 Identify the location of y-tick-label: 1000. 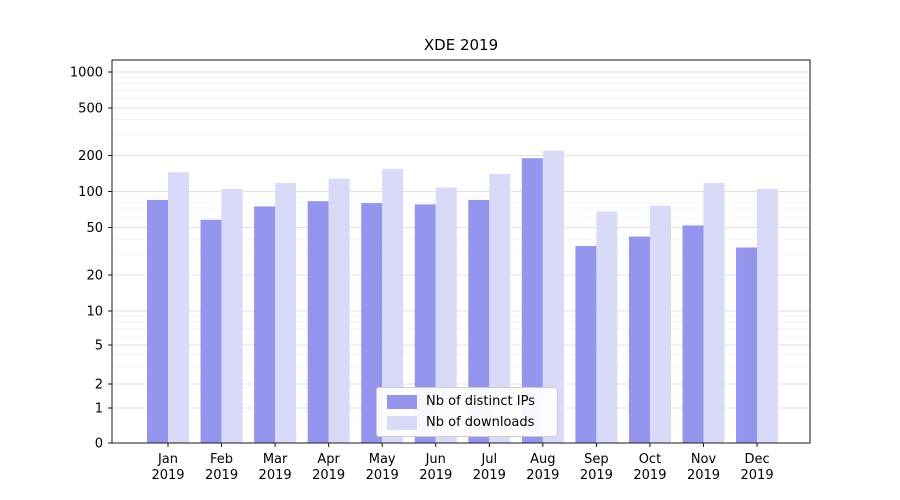
(86, 73).